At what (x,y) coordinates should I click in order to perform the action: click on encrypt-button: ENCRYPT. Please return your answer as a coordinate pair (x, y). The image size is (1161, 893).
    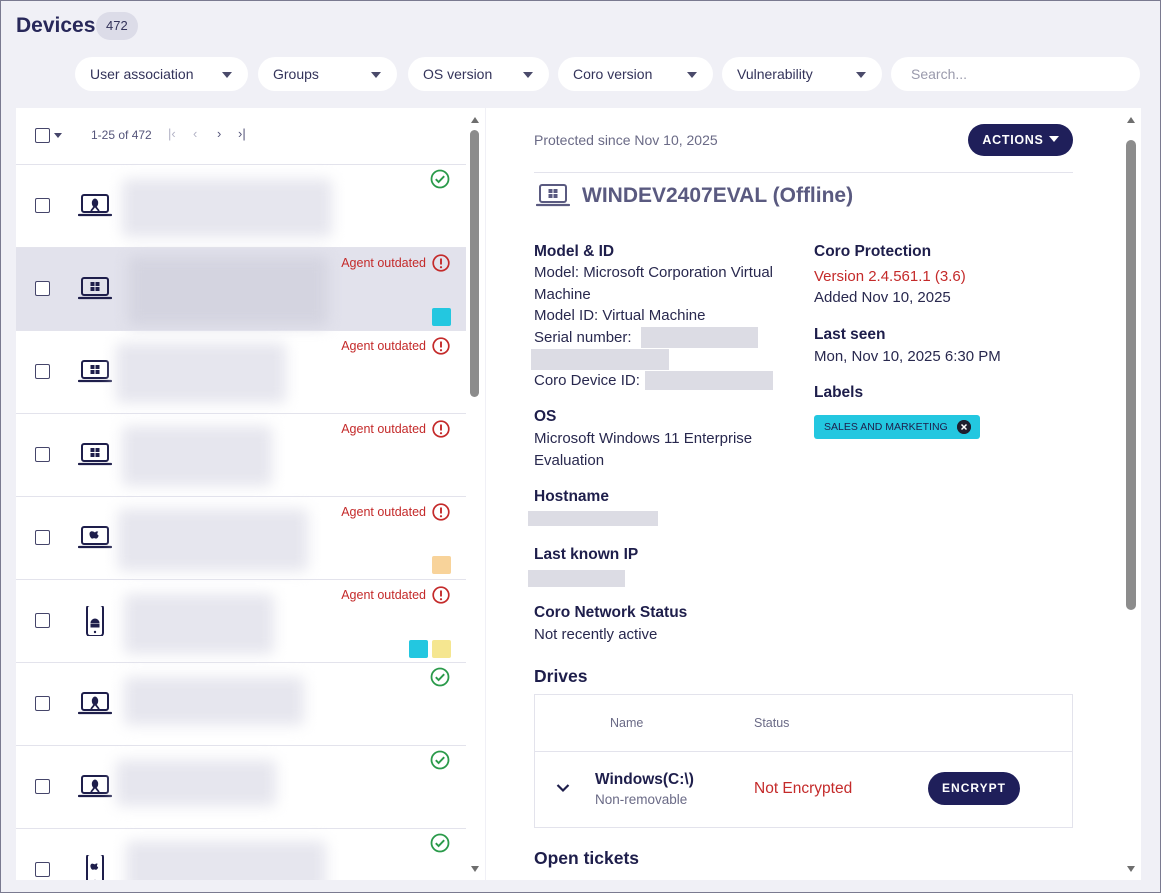
    Looking at the image, I should click on (974, 788).